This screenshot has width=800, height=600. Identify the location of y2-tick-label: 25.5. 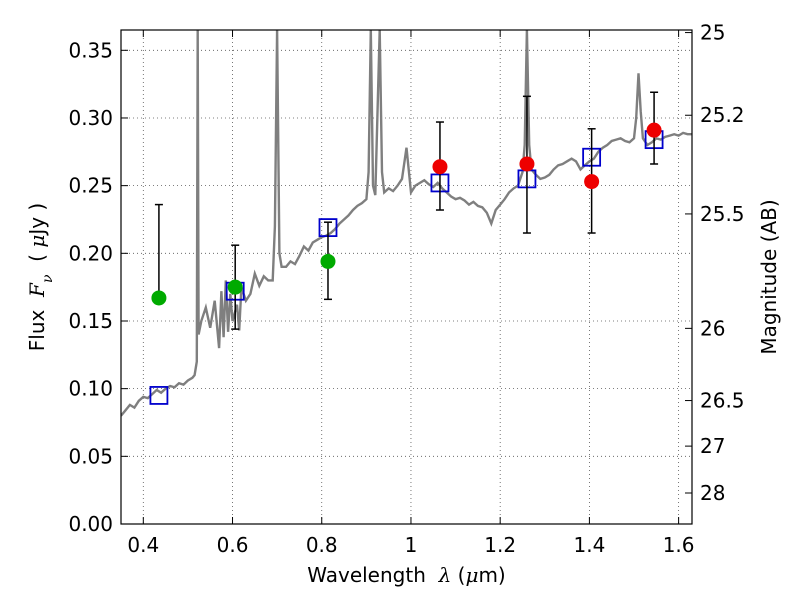
(722, 214).